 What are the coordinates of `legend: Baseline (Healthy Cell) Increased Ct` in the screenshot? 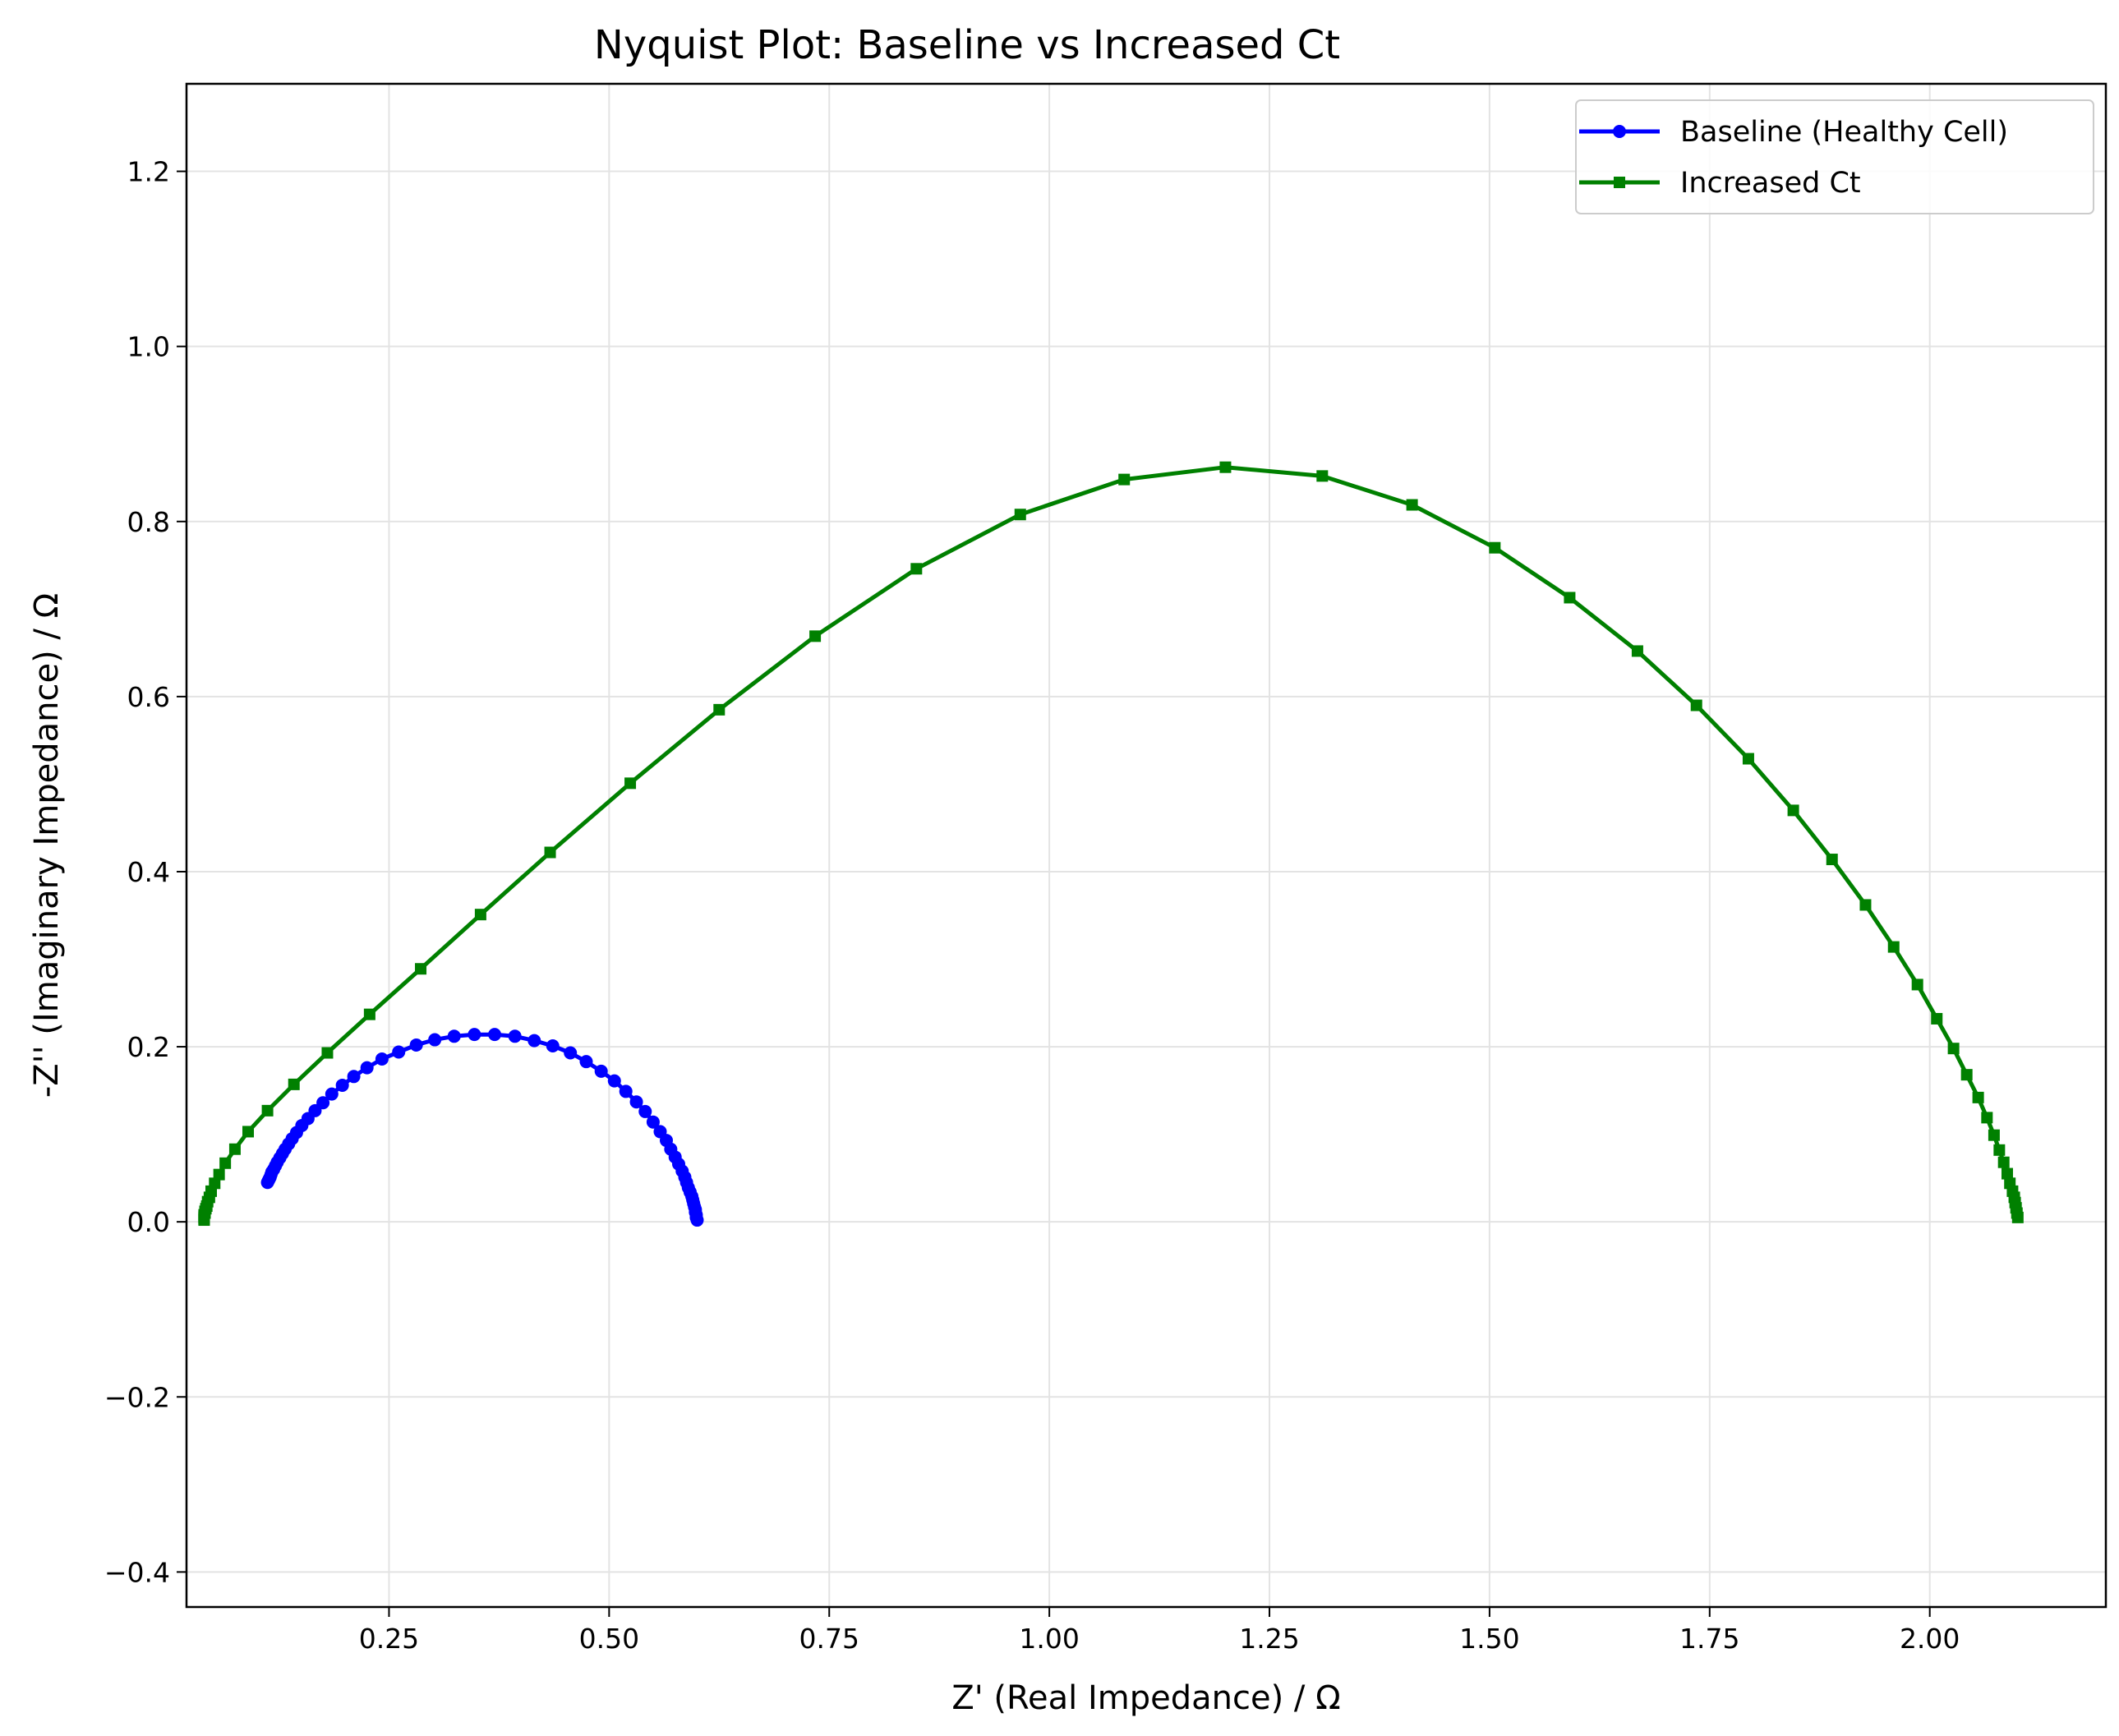 It's located at (1835, 157).